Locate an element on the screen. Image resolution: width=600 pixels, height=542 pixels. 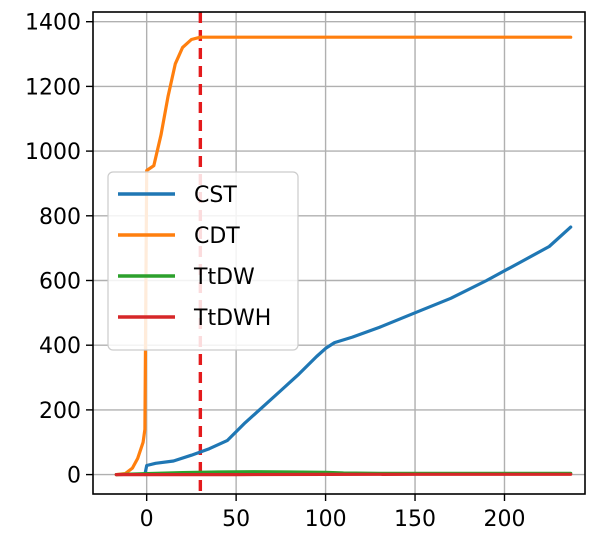
y-tick-label: 1400 is located at coordinates (53, 23).